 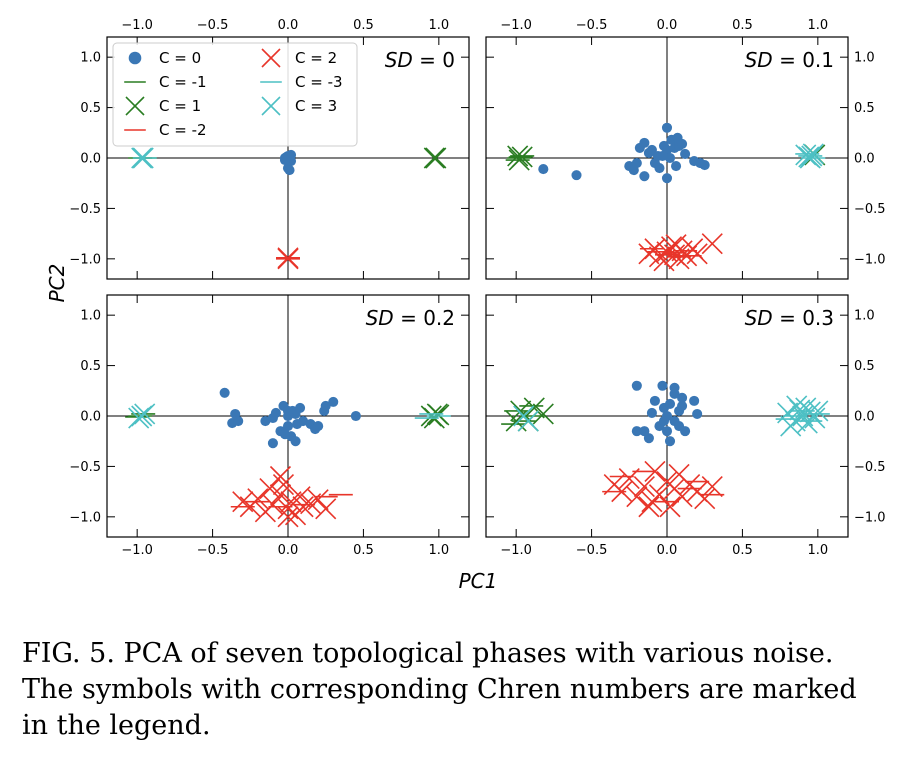 I want to click on legend-label: C = 1, so click(x=180, y=106).